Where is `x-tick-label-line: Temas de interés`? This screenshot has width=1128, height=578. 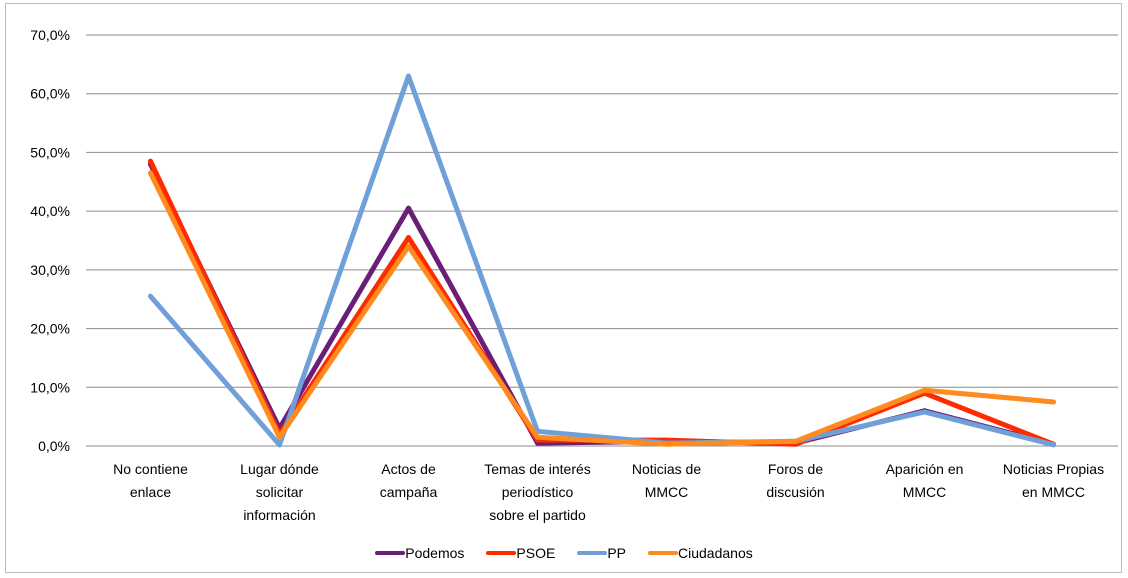 x-tick-label-line: Temas de interés is located at coordinates (537, 469).